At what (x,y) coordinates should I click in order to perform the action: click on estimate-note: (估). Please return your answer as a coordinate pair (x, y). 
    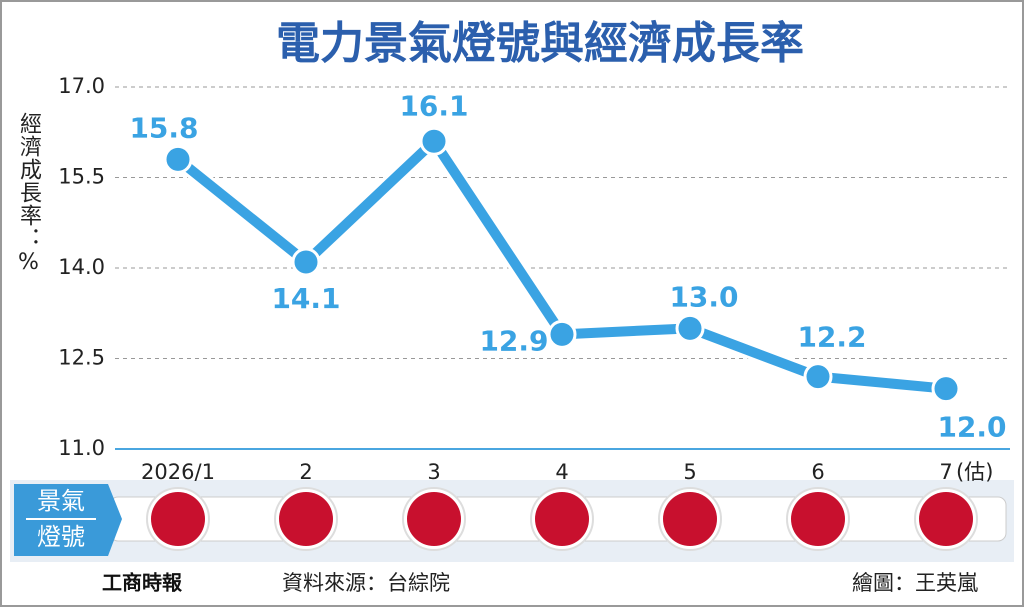
    Looking at the image, I should click on (974, 472).